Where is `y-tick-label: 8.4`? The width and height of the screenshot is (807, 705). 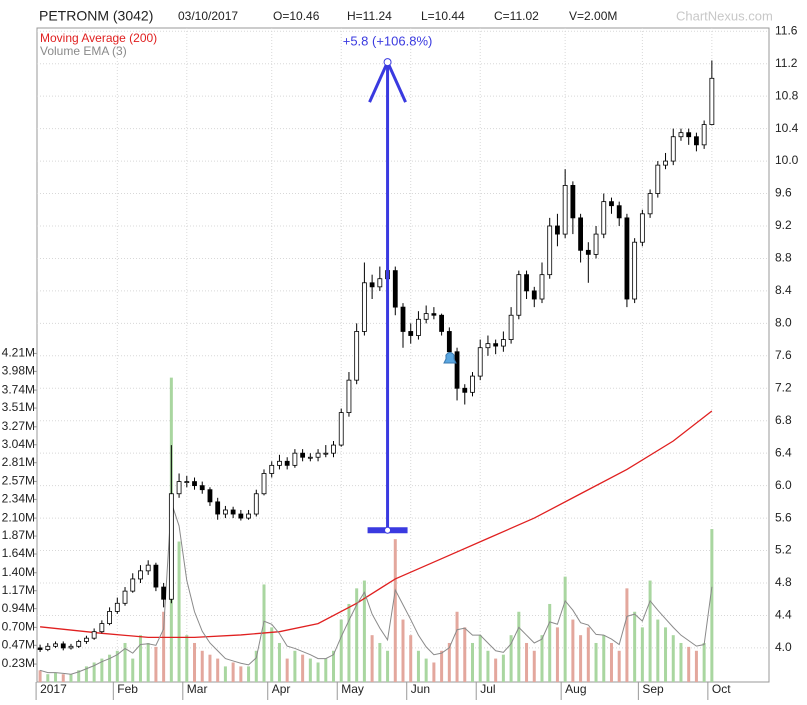 y-tick-label: 8.4 is located at coordinates (783, 290).